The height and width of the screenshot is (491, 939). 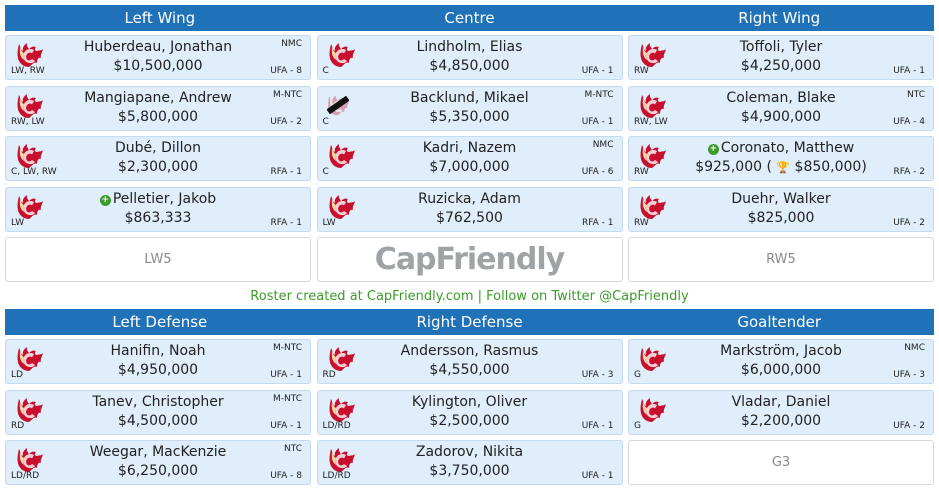 What do you see at coordinates (781, 370) in the screenshot?
I see `salary-text: $6,000,000` at bounding box center [781, 370].